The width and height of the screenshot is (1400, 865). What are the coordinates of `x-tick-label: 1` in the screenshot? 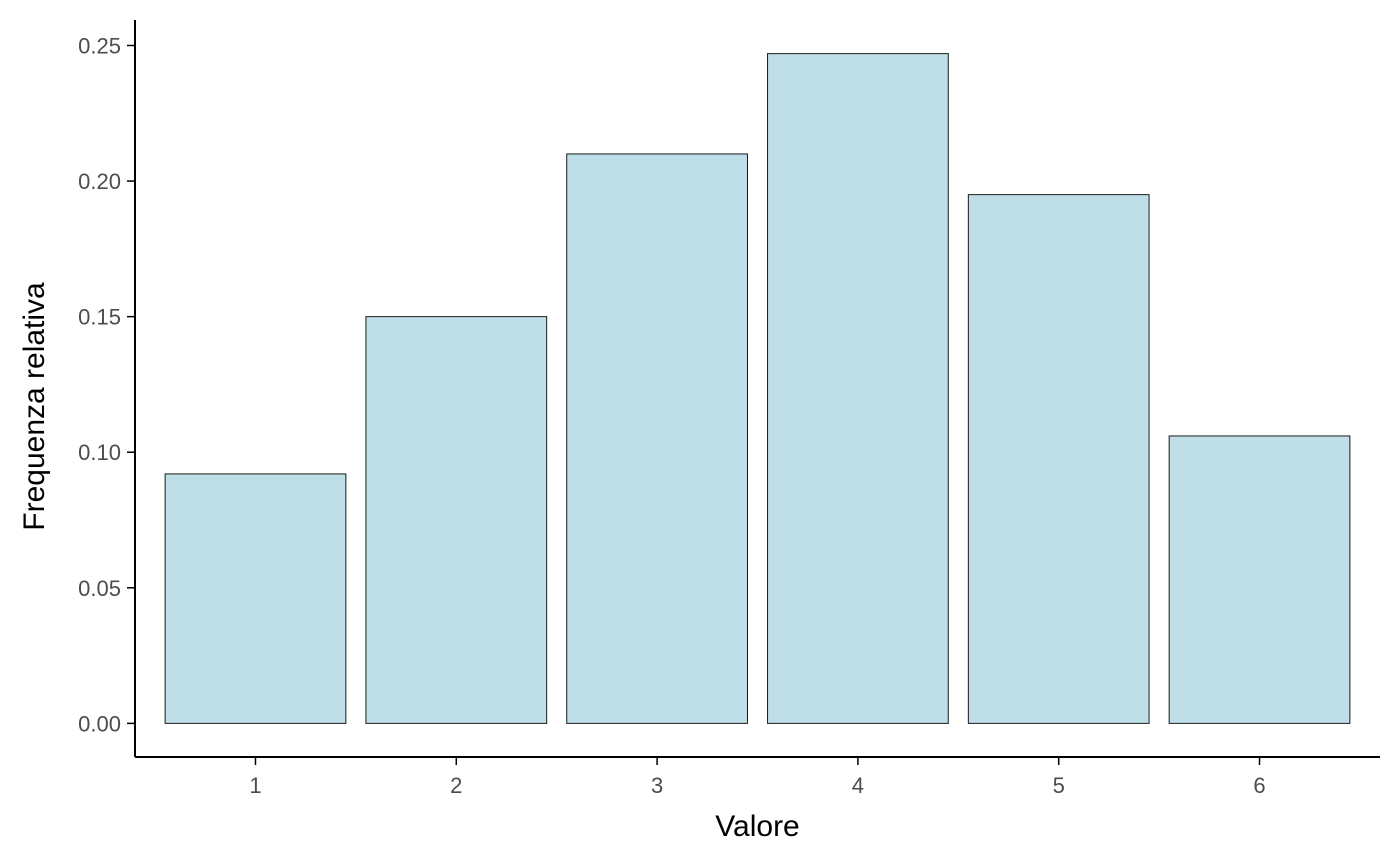 It's located at (255, 785).